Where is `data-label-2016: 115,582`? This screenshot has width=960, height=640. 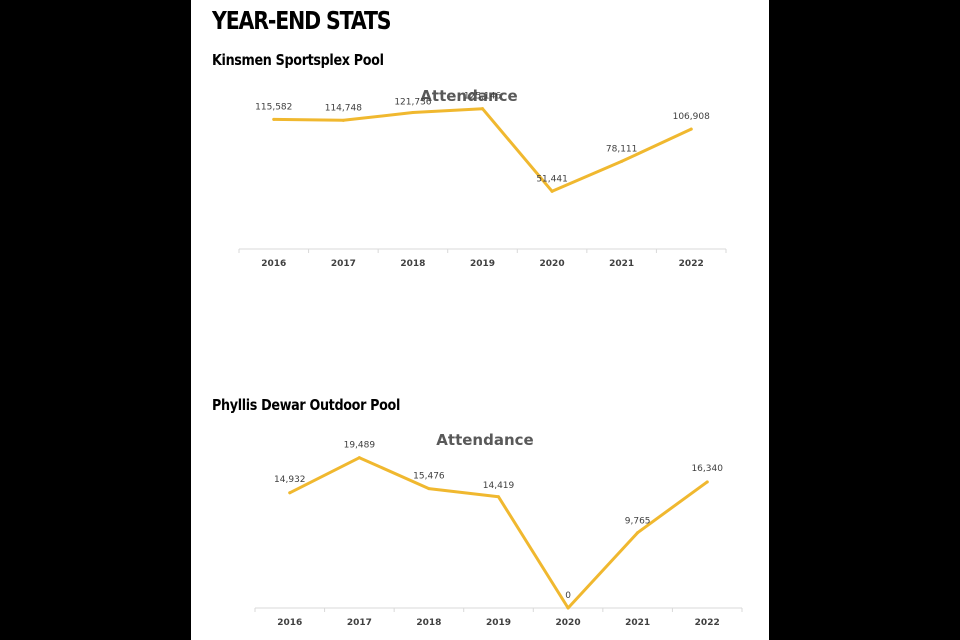
data-label-2016: 115,582 is located at coordinates (273, 107).